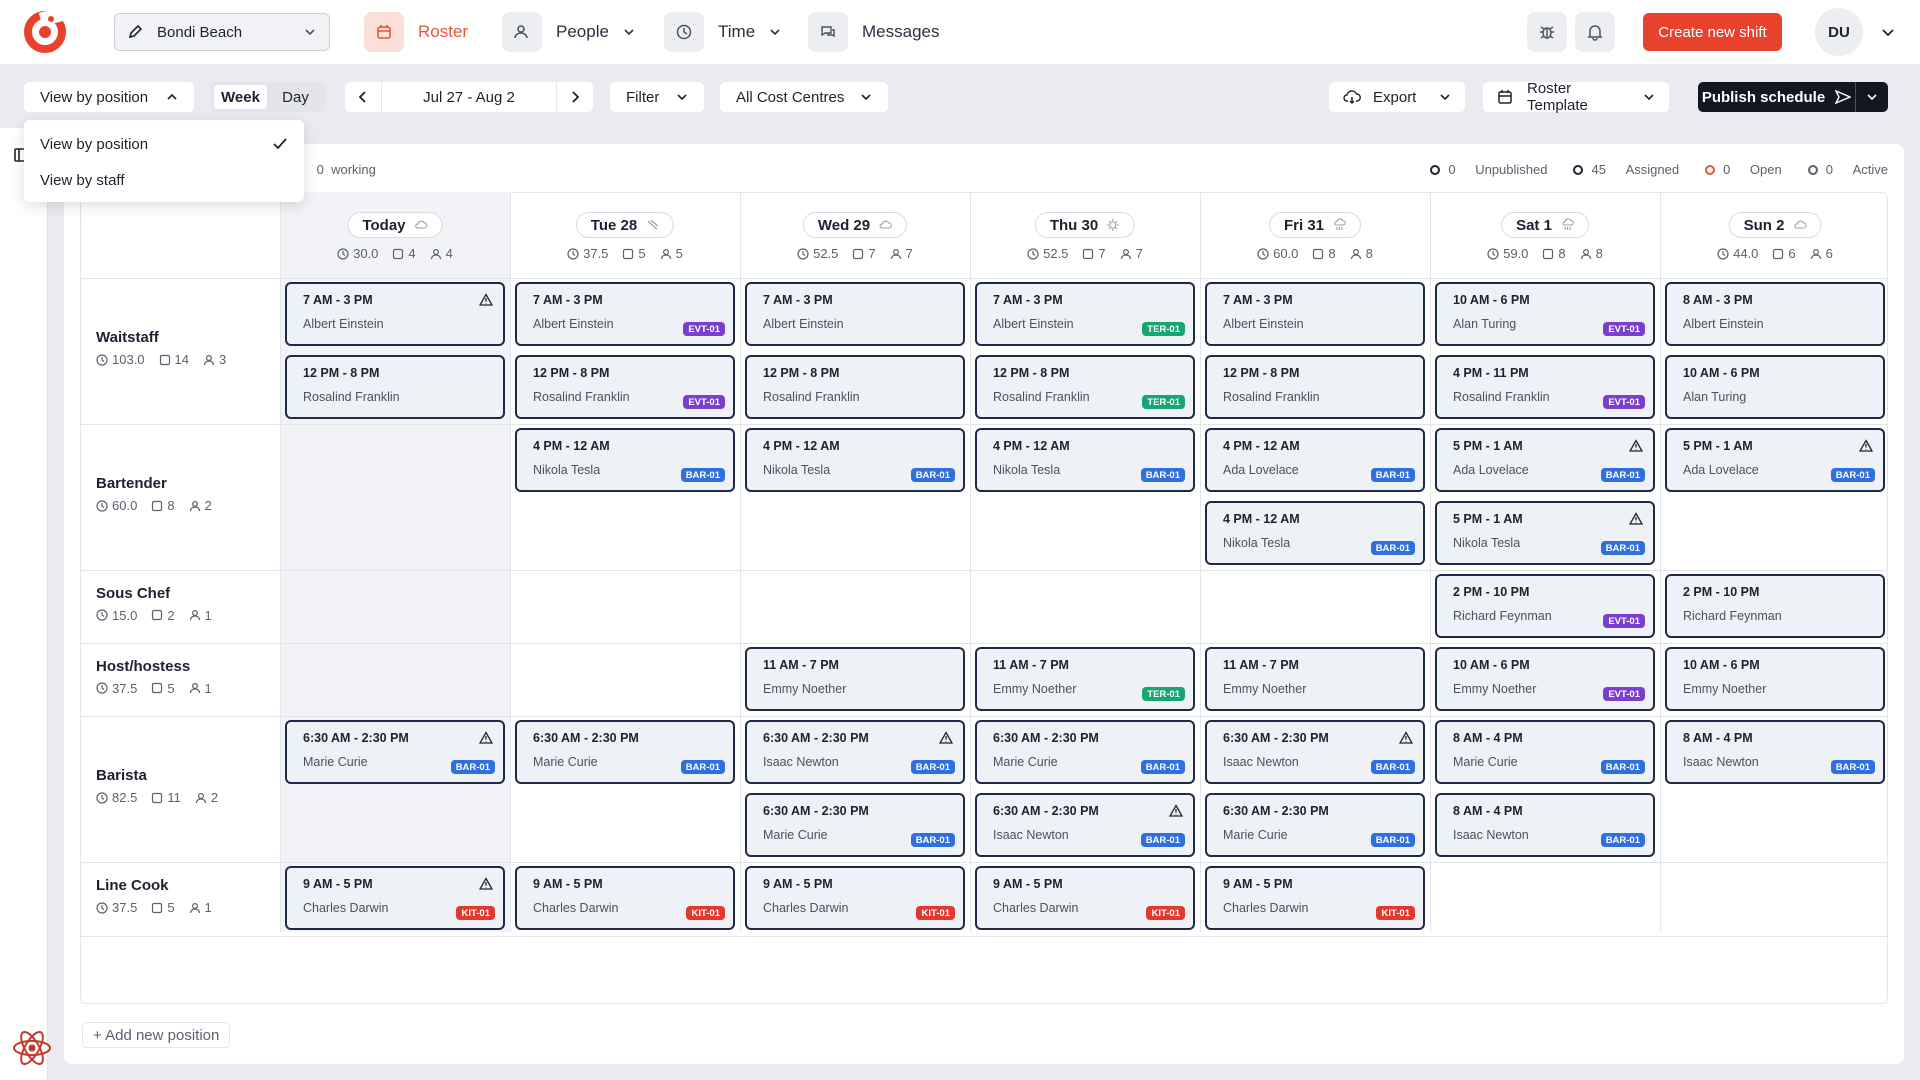 The height and width of the screenshot is (1080, 1920). Describe the element at coordinates (164, 144) in the screenshot. I see `view-by-position-option: View by position` at that location.